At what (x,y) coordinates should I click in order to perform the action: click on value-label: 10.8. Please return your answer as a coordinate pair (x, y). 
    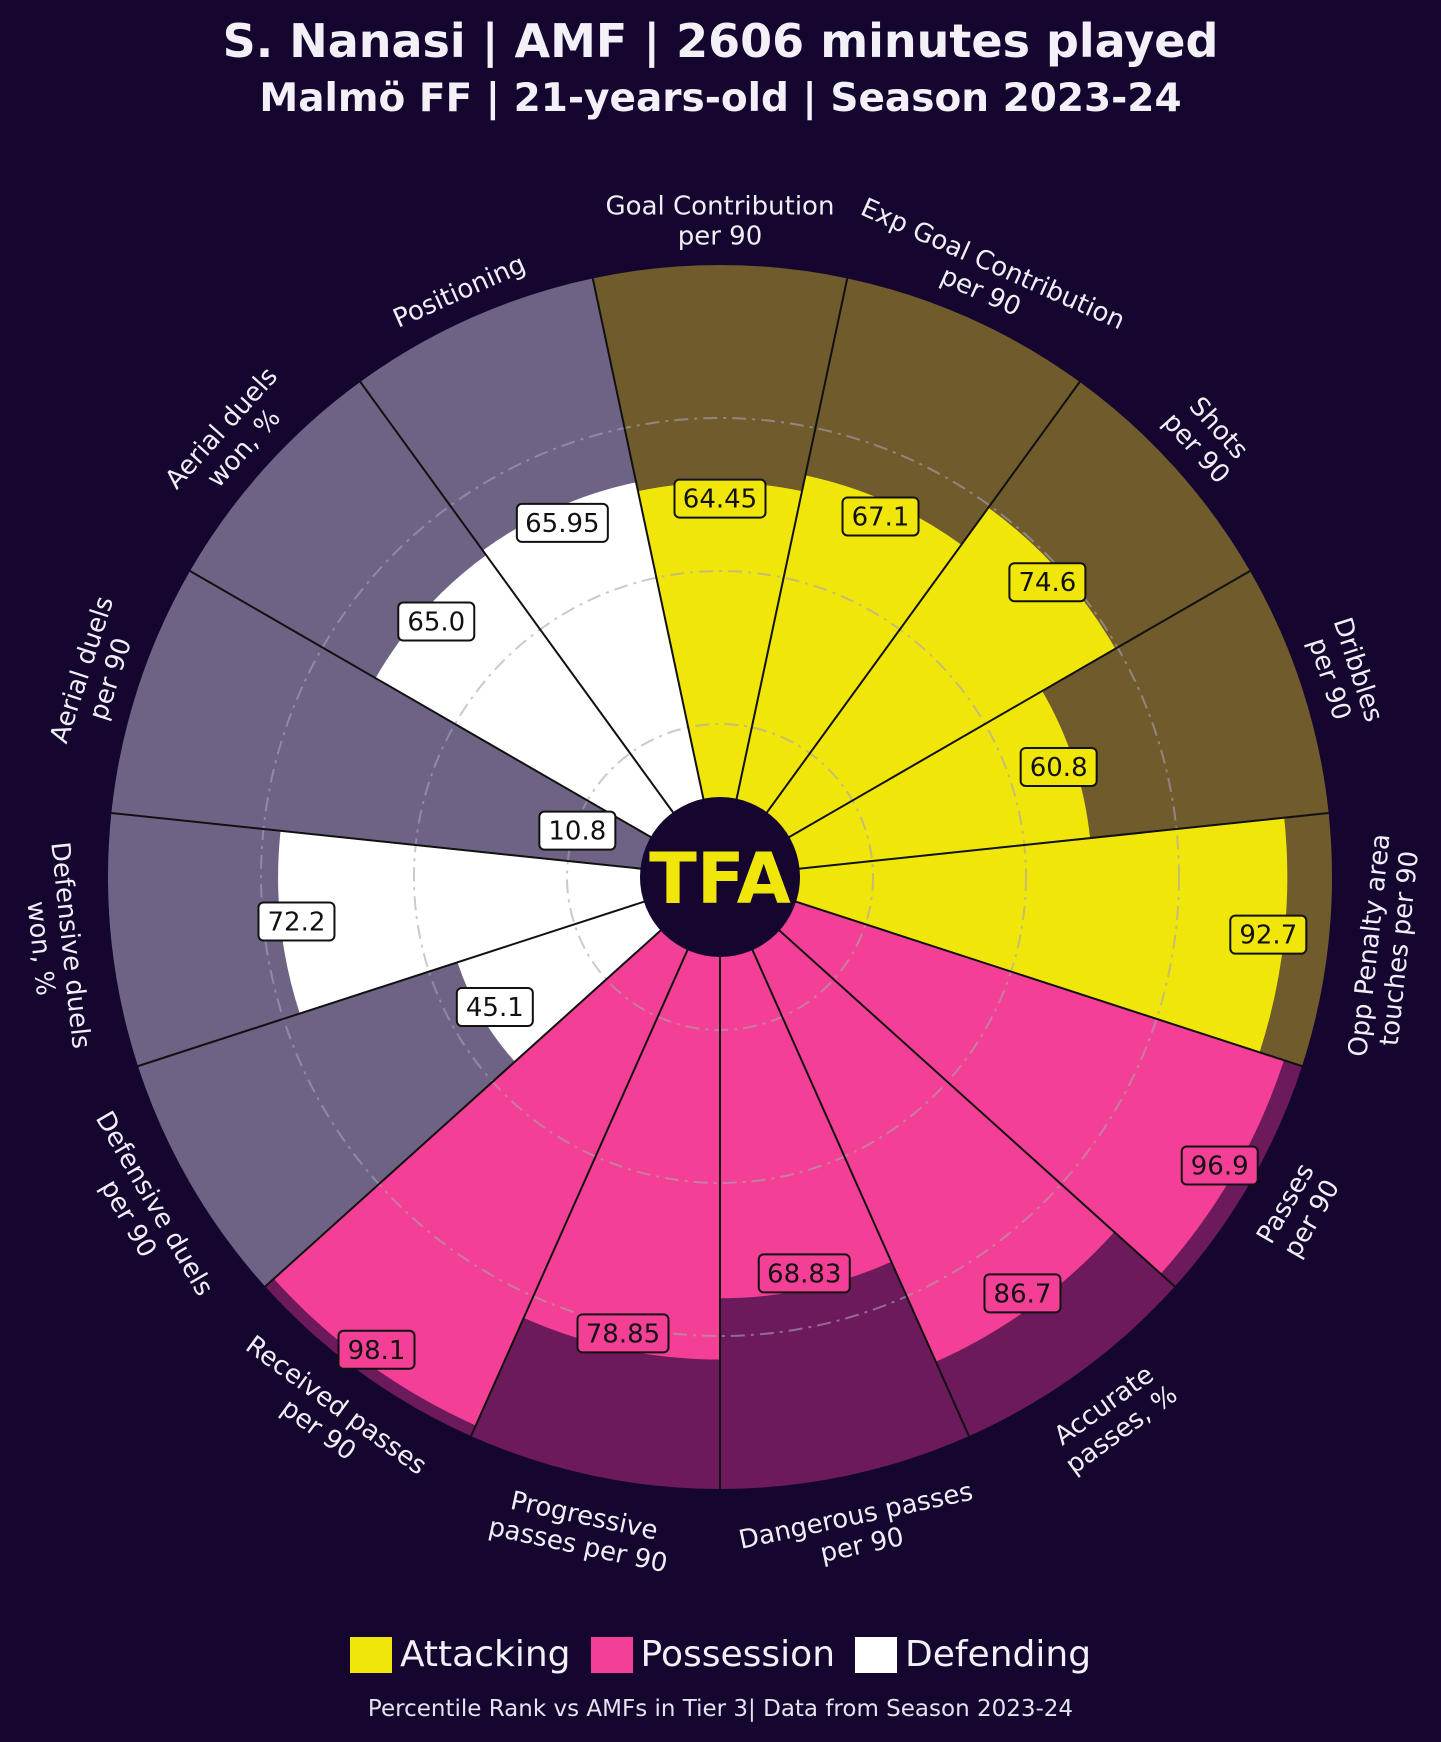
    Looking at the image, I should click on (577, 830).